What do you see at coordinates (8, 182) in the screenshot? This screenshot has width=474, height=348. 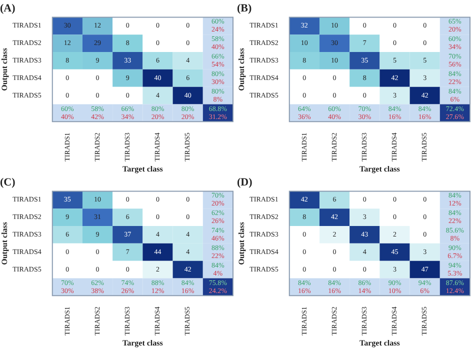 I see `chart-title: (C)` at bounding box center [8, 182].